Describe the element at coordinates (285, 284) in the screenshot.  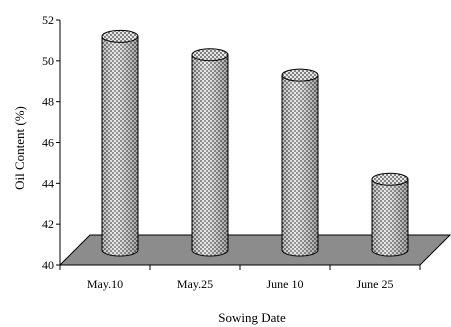
I see `x-tick-label: June 10` at that location.